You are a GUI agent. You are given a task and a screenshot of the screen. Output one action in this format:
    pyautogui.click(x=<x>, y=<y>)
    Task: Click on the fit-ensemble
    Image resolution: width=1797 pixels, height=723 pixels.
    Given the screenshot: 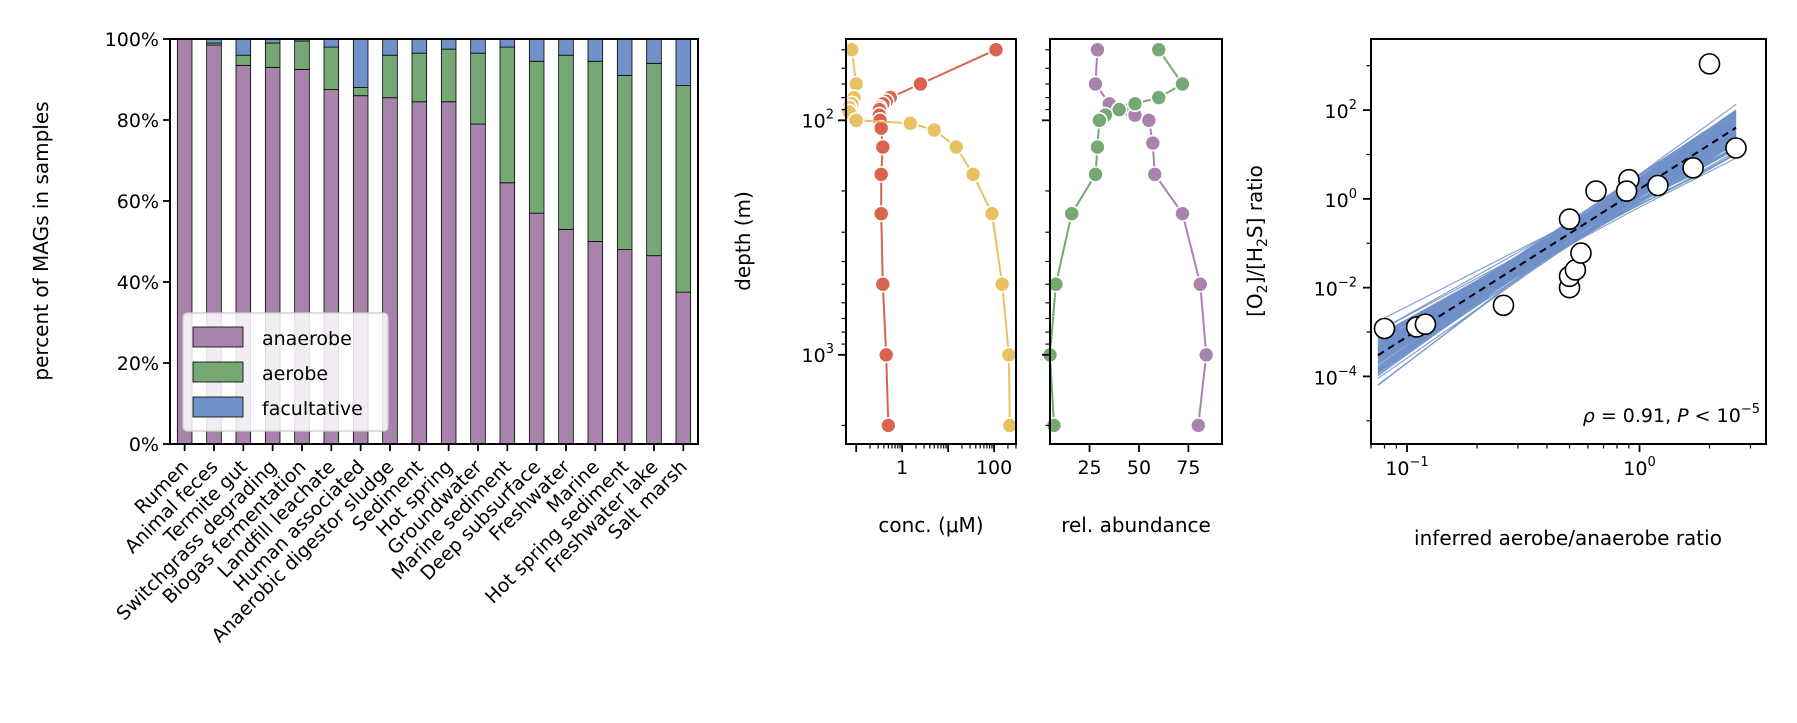 What is the action you would take?
    pyautogui.click(x=1557, y=244)
    